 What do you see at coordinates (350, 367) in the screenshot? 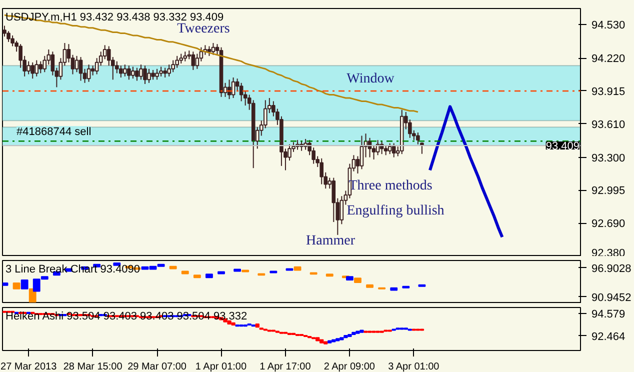
I see `x-tick-label: 2 Apr 09:00` at bounding box center [350, 367].